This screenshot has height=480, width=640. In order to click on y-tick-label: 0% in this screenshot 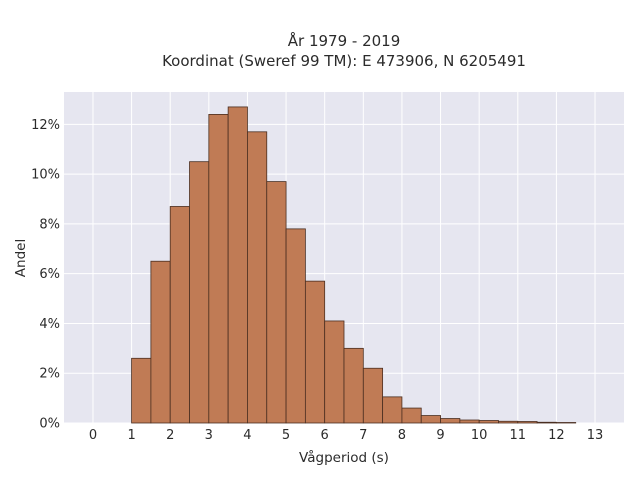, I will do `click(49, 424)`.